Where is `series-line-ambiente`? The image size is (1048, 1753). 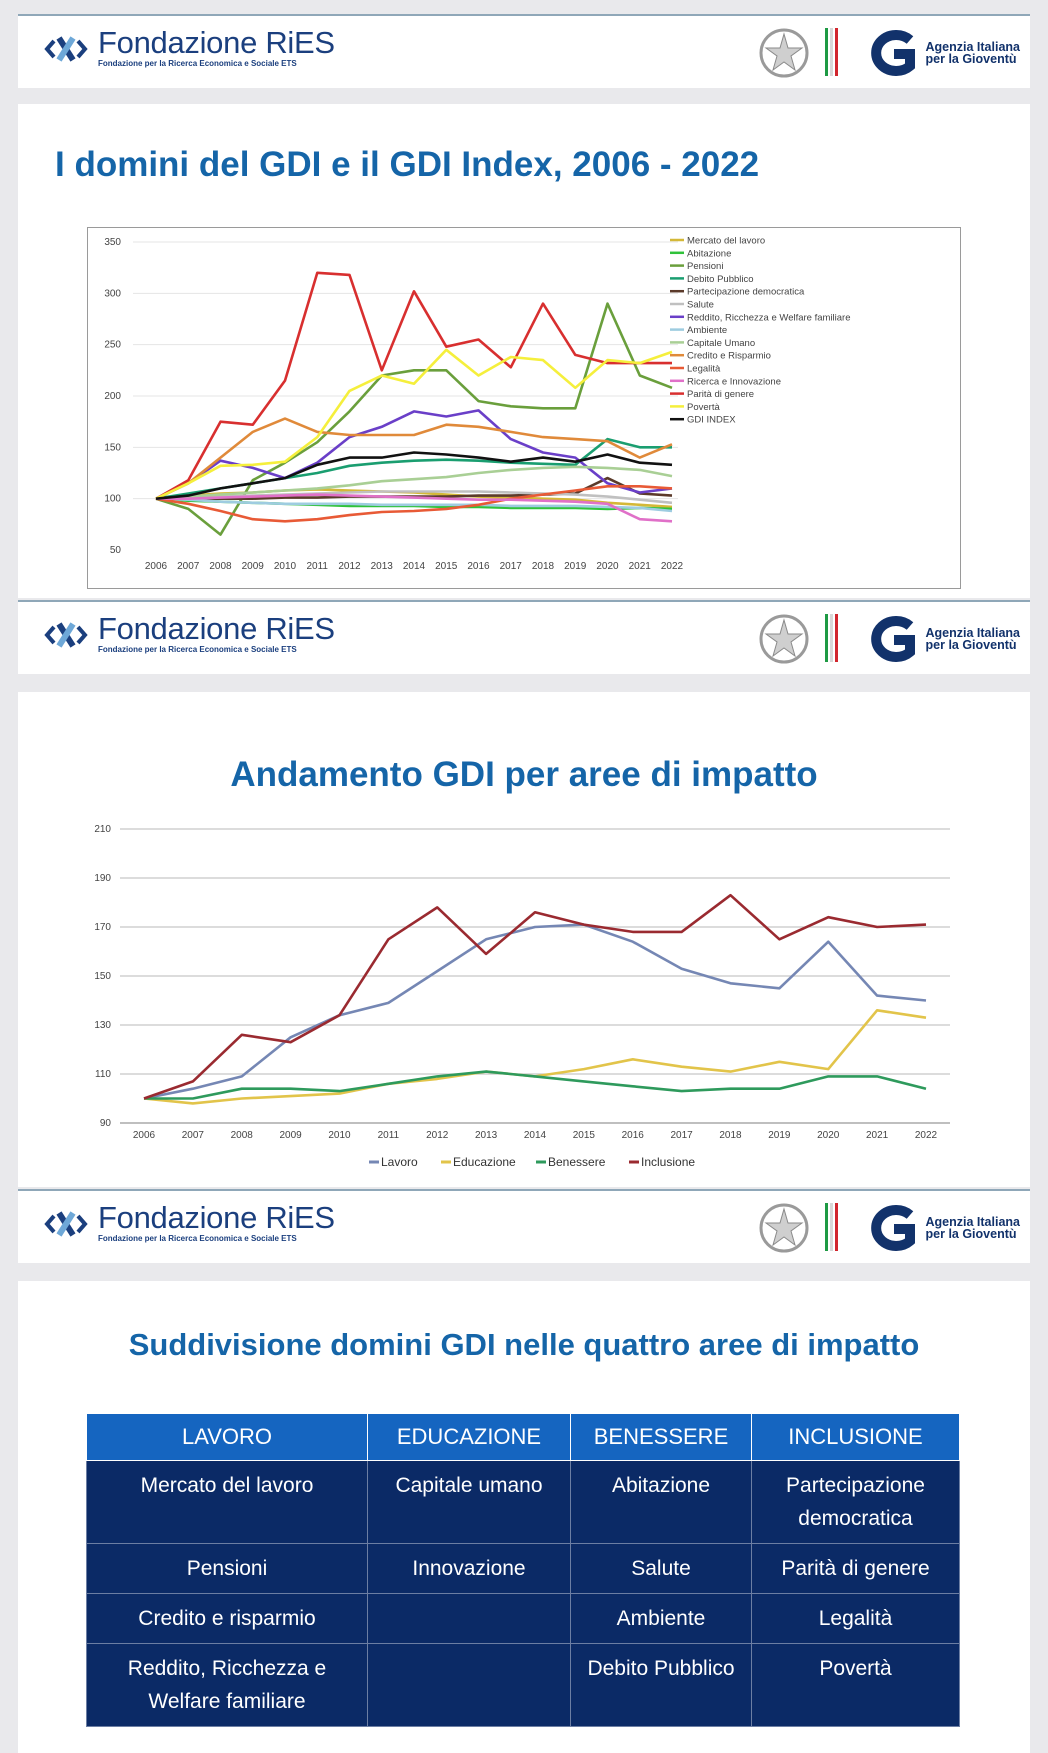 series-line-ambiente is located at coordinates (414, 505).